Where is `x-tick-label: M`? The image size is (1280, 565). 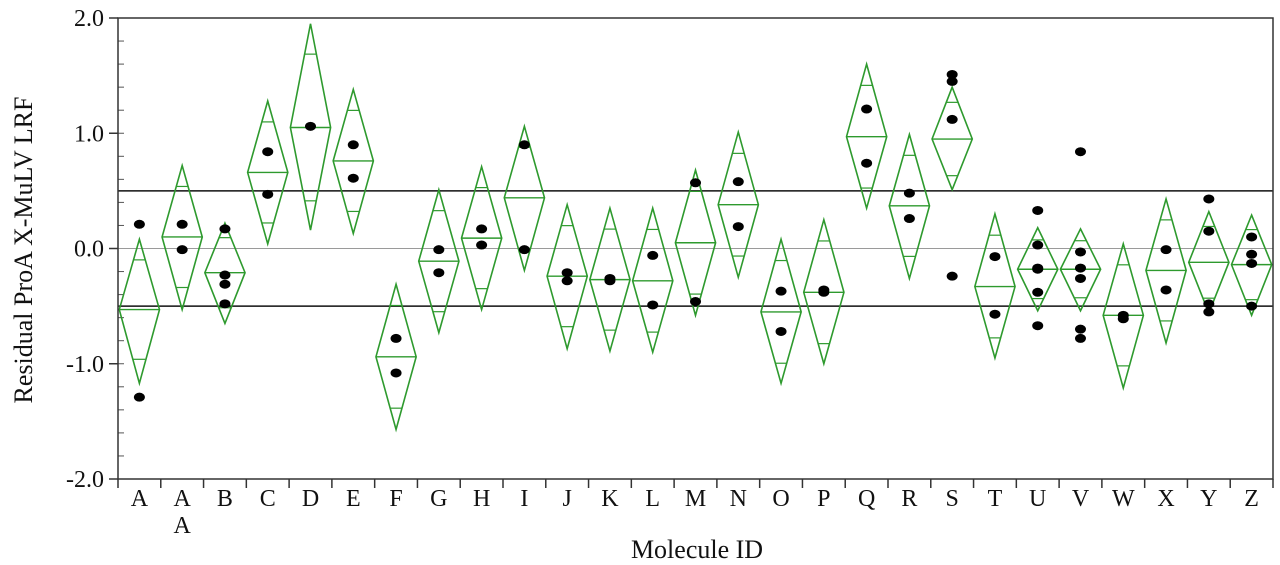 x-tick-label: M is located at coordinates (695, 499).